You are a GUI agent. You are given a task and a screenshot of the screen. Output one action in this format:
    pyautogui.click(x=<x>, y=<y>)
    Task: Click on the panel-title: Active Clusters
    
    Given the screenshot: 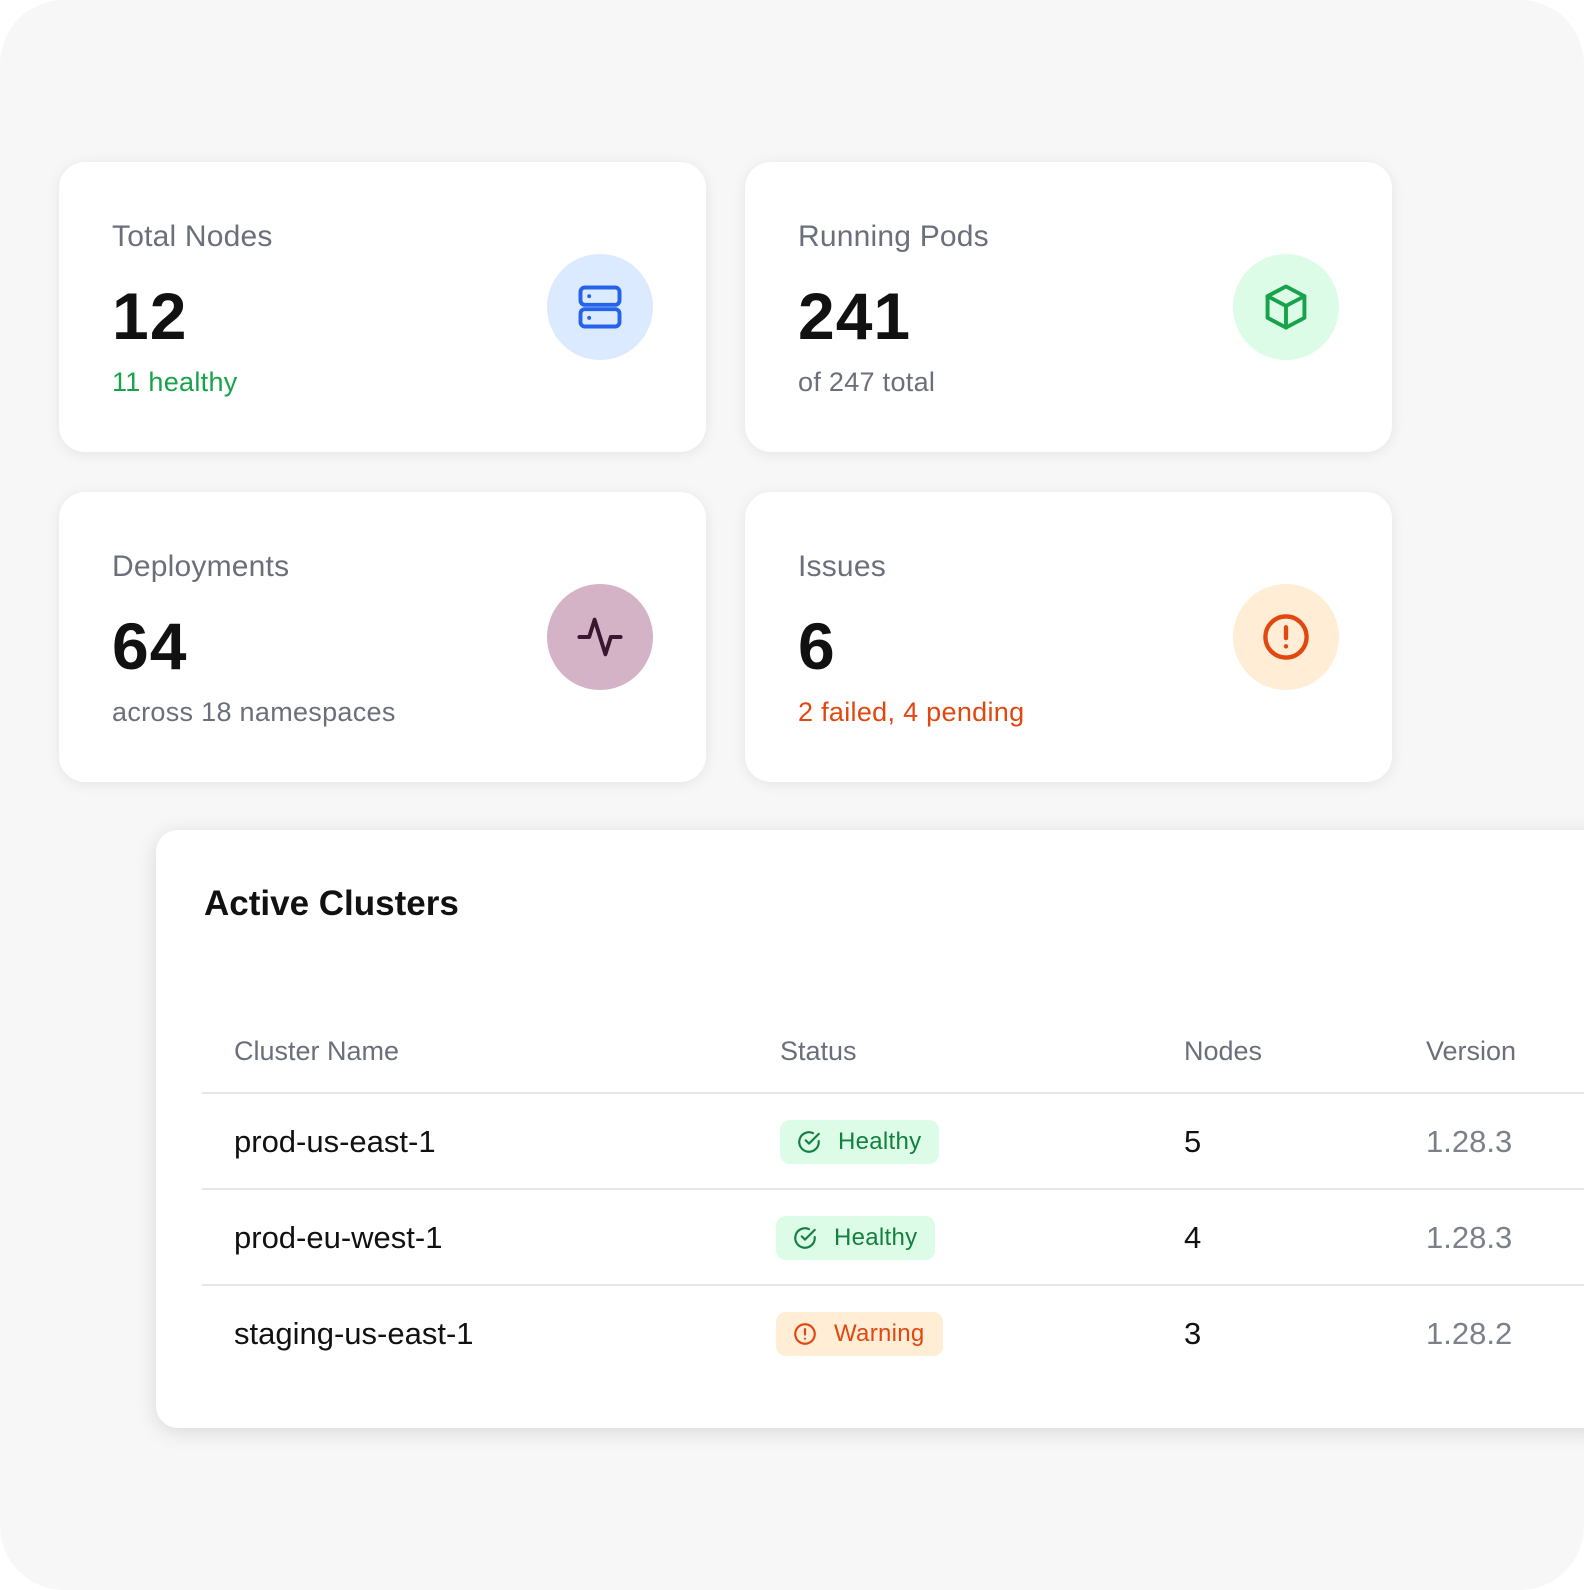 What is the action you would take?
    pyautogui.click(x=331, y=903)
    